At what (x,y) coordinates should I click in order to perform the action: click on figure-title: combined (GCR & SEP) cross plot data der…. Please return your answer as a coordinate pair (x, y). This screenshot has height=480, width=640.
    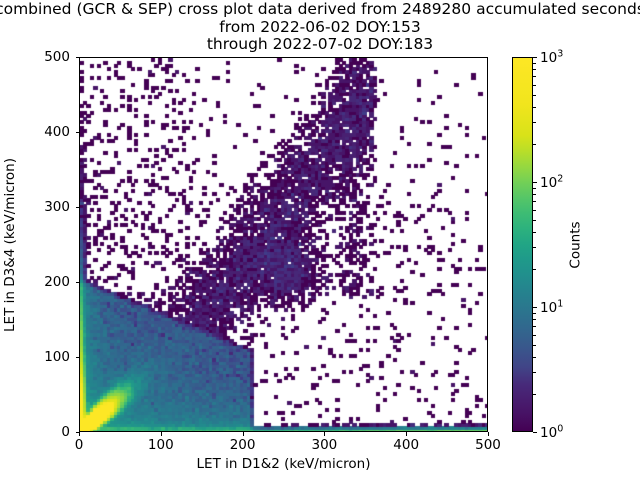
    Looking at the image, I should click on (320, 27).